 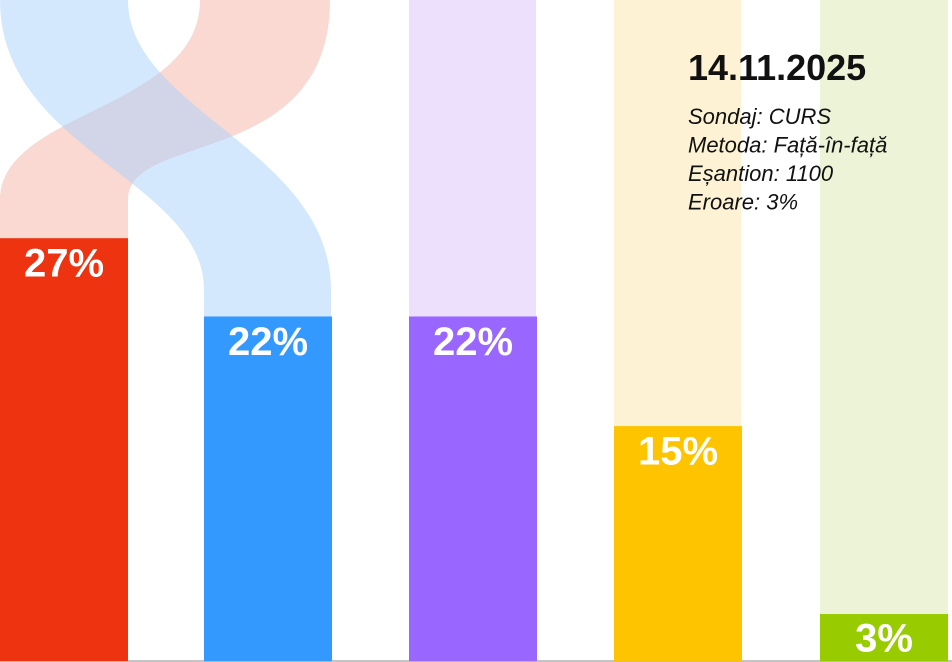 I want to click on value-label: 15%, so click(x=678, y=452).